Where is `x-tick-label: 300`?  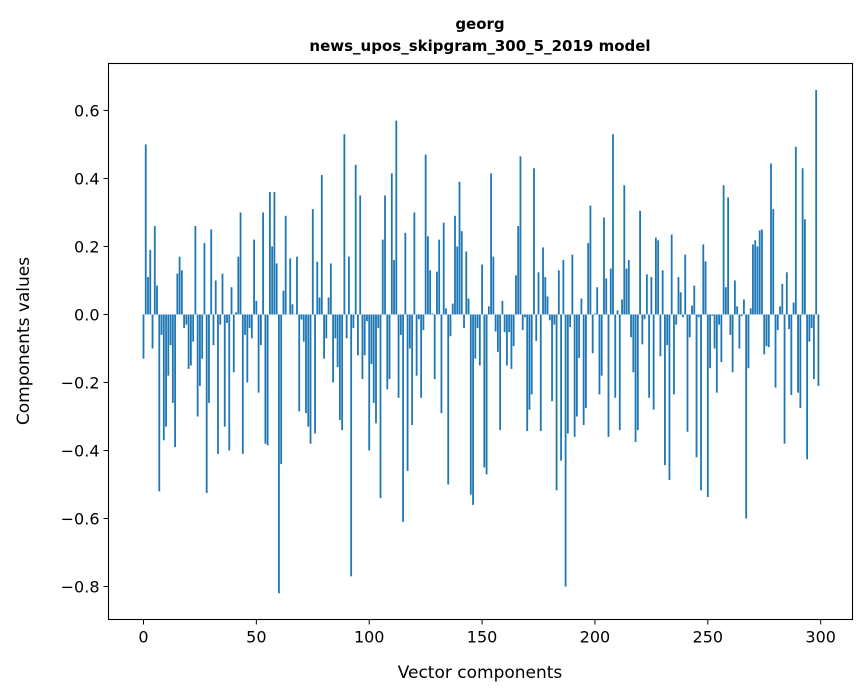
x-tick-label: 300 is located at coordinates (820, 637).